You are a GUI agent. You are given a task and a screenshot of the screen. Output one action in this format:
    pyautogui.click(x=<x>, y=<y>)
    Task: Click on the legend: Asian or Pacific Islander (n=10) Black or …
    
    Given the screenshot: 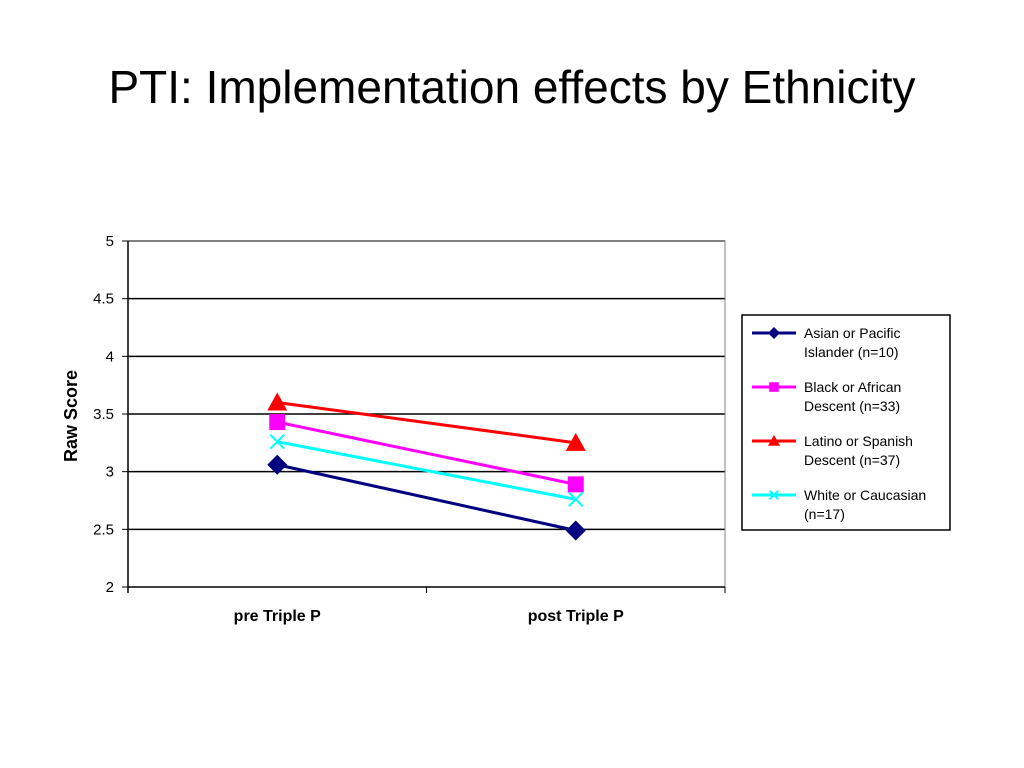 What is the action you would take?
    pyautogui.click(x=846, y=422)
    